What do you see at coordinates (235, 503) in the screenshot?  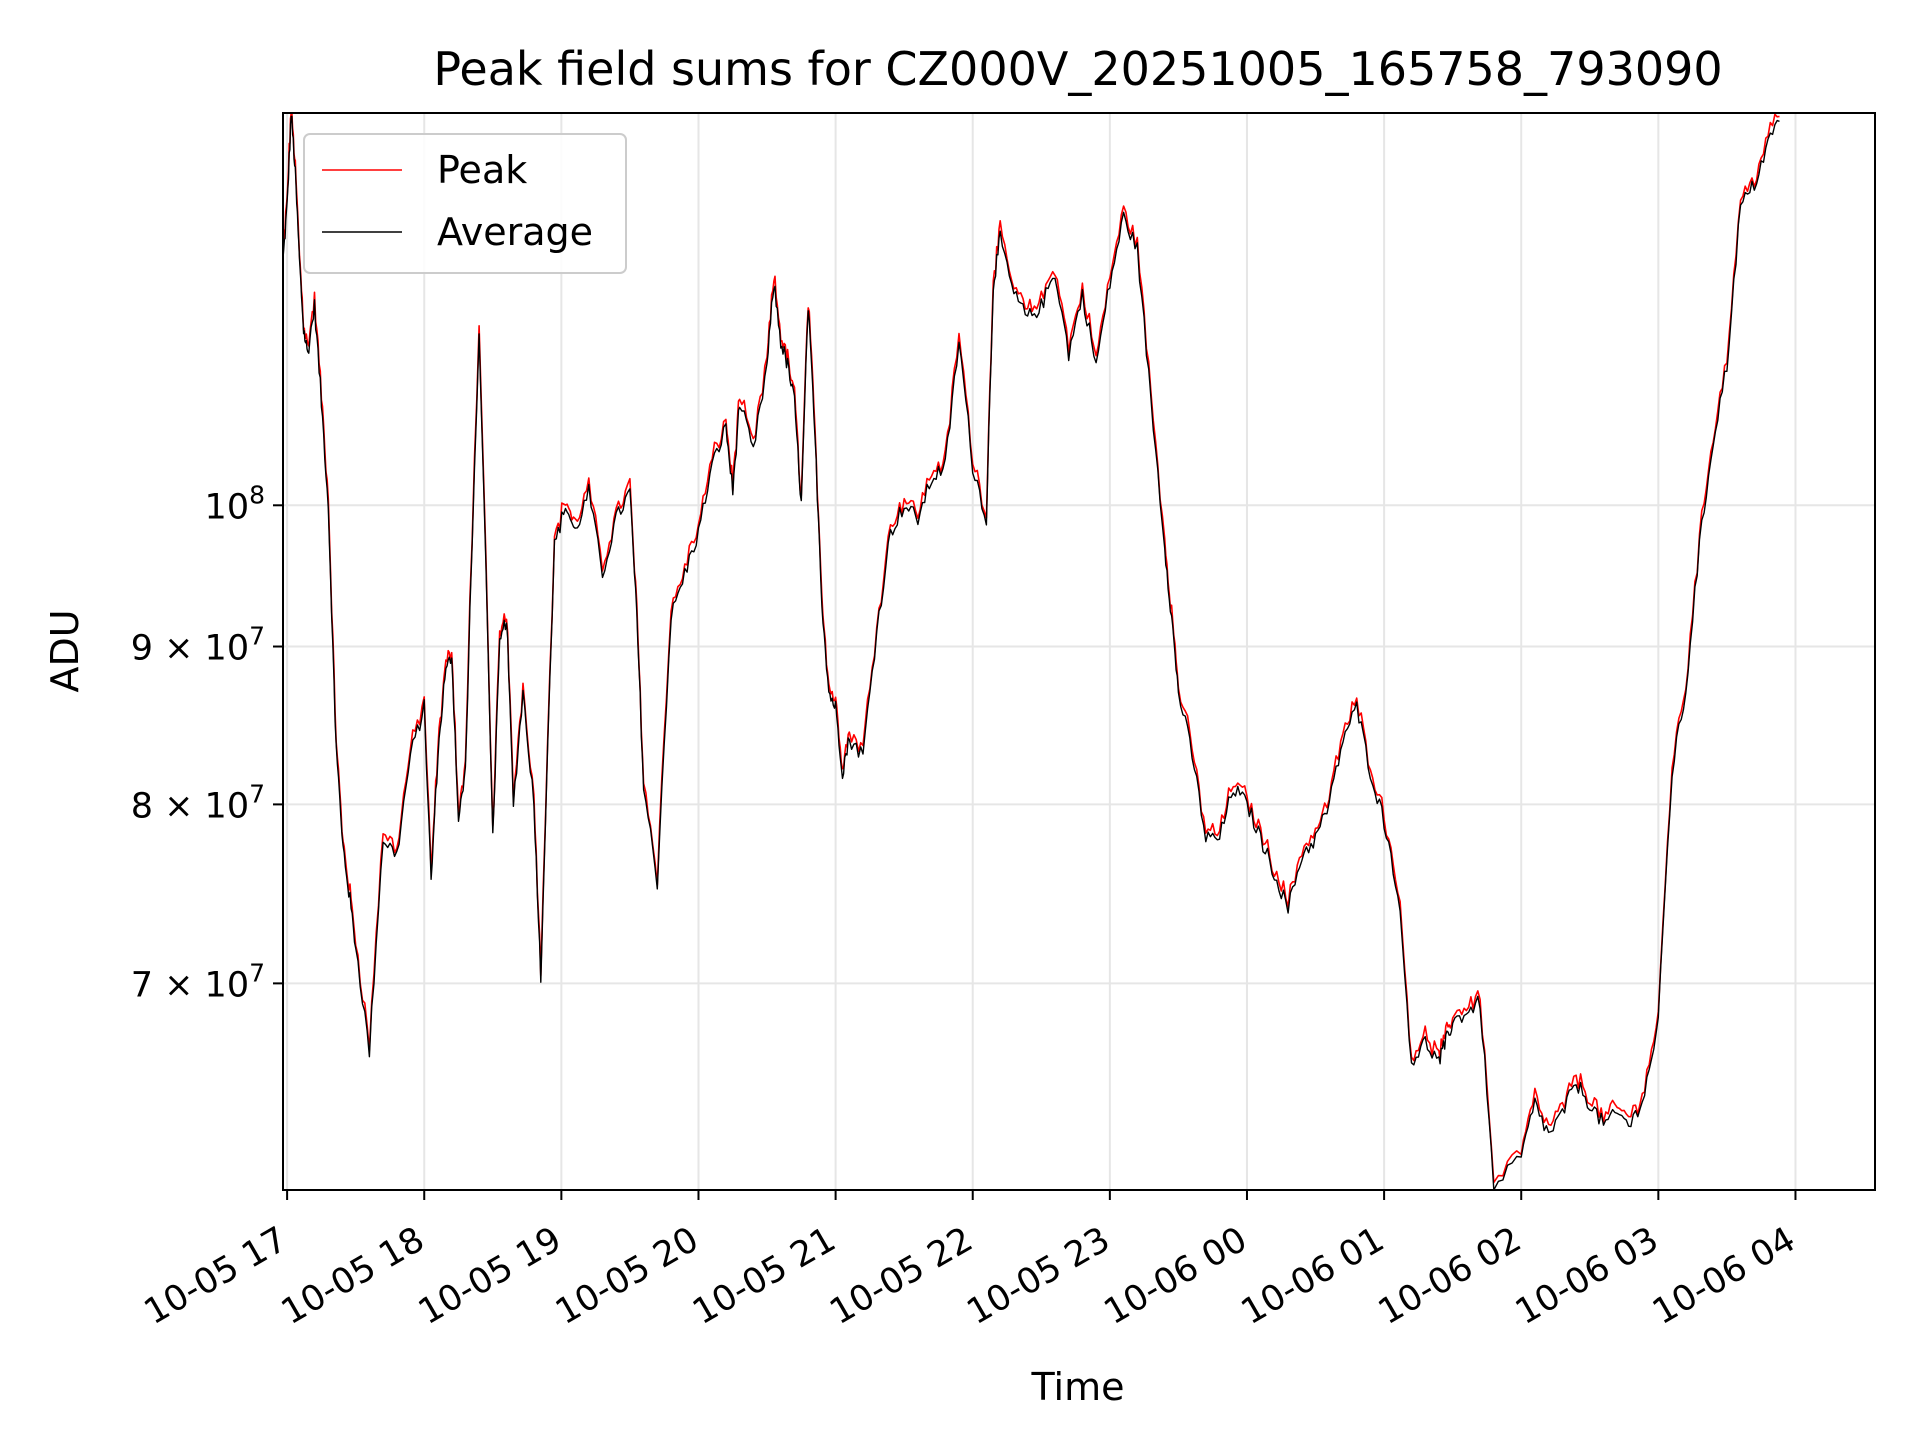 I see `y-tick-label: 108` at bounding box center [235, 503].